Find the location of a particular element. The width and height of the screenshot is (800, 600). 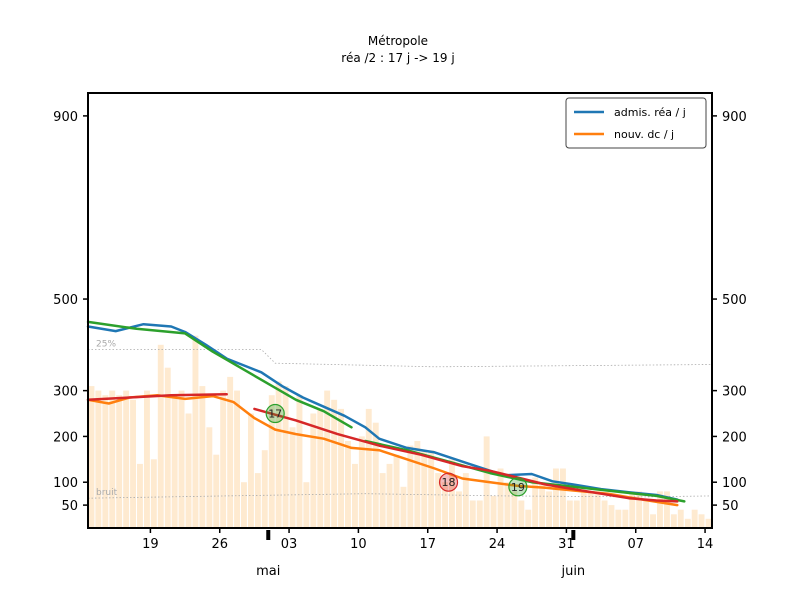

marker-label: 18 is located at coordinates (449, 482).